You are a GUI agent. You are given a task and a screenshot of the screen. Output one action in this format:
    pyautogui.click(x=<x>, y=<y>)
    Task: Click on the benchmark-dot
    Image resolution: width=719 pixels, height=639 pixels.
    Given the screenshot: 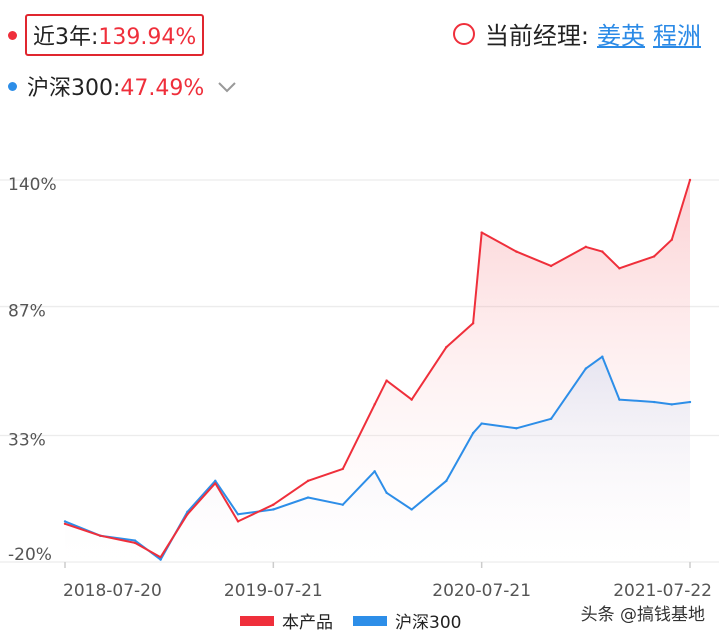 What is the action you would take?
    pyautogui.click(x=12, y=86)
    